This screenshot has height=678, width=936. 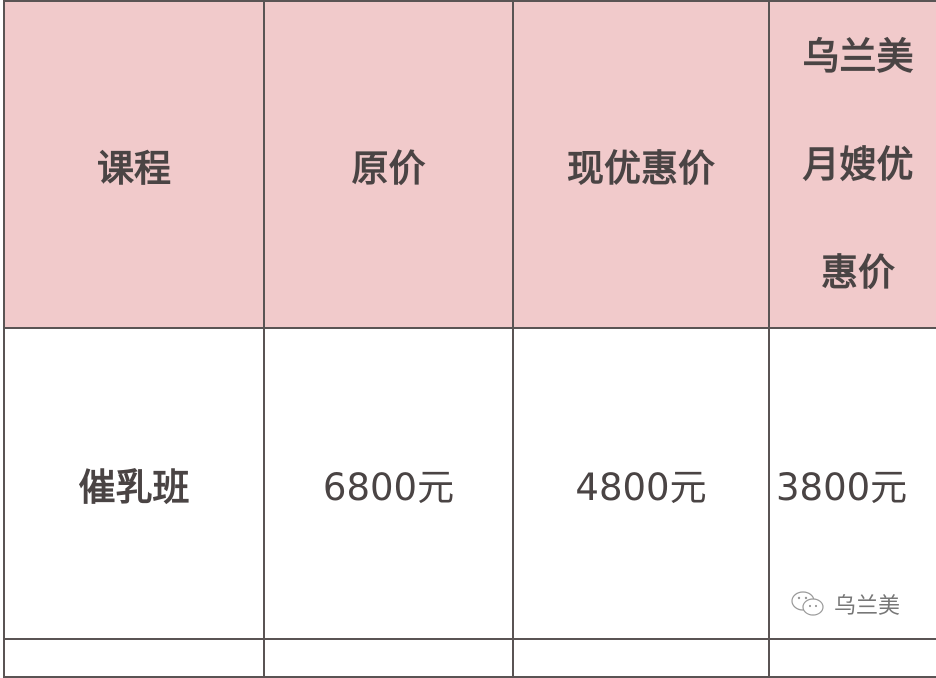 What do you see at coordinates (641, 168) in the screenshot?
I see `header-text: 现优惠价` at bounding box center [641, 168].